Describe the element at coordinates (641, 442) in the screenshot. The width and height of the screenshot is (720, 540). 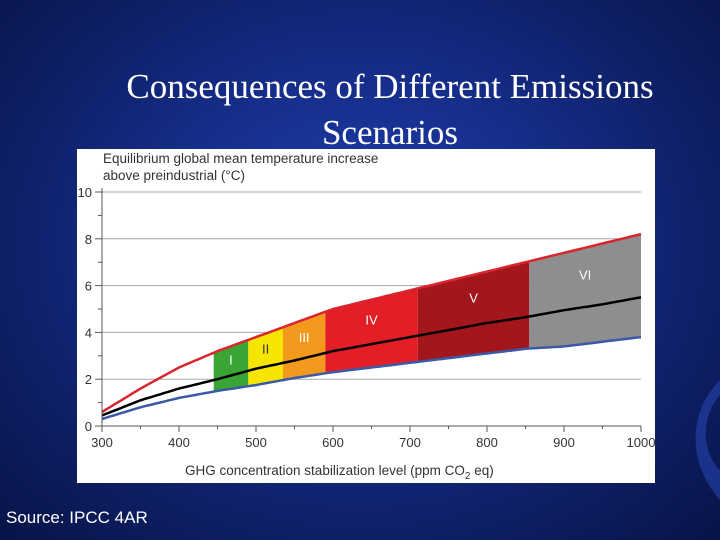
I see `x-tick-label-1000: 1000` at that location.